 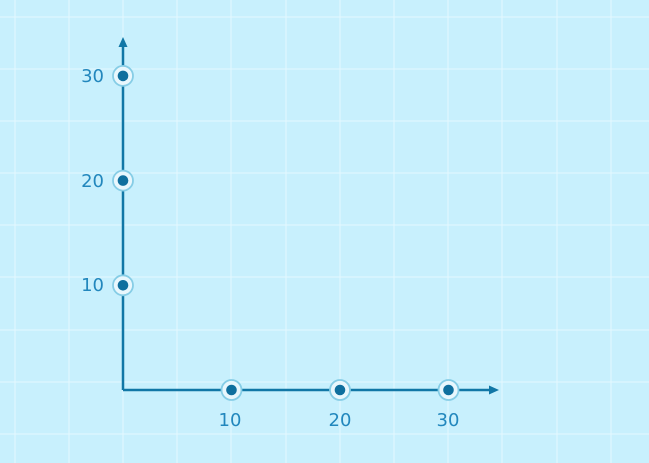 I want to click on x-tick-label-20: 20, so click(x=340, y=420).